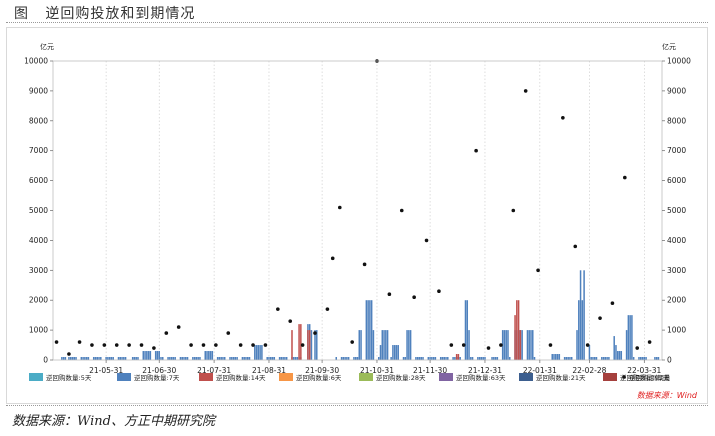  What do you see at coordinates (589, 370) in the screenshot?
I see `x-tick-label: 22-02-28` at bounding box center [589, 370].